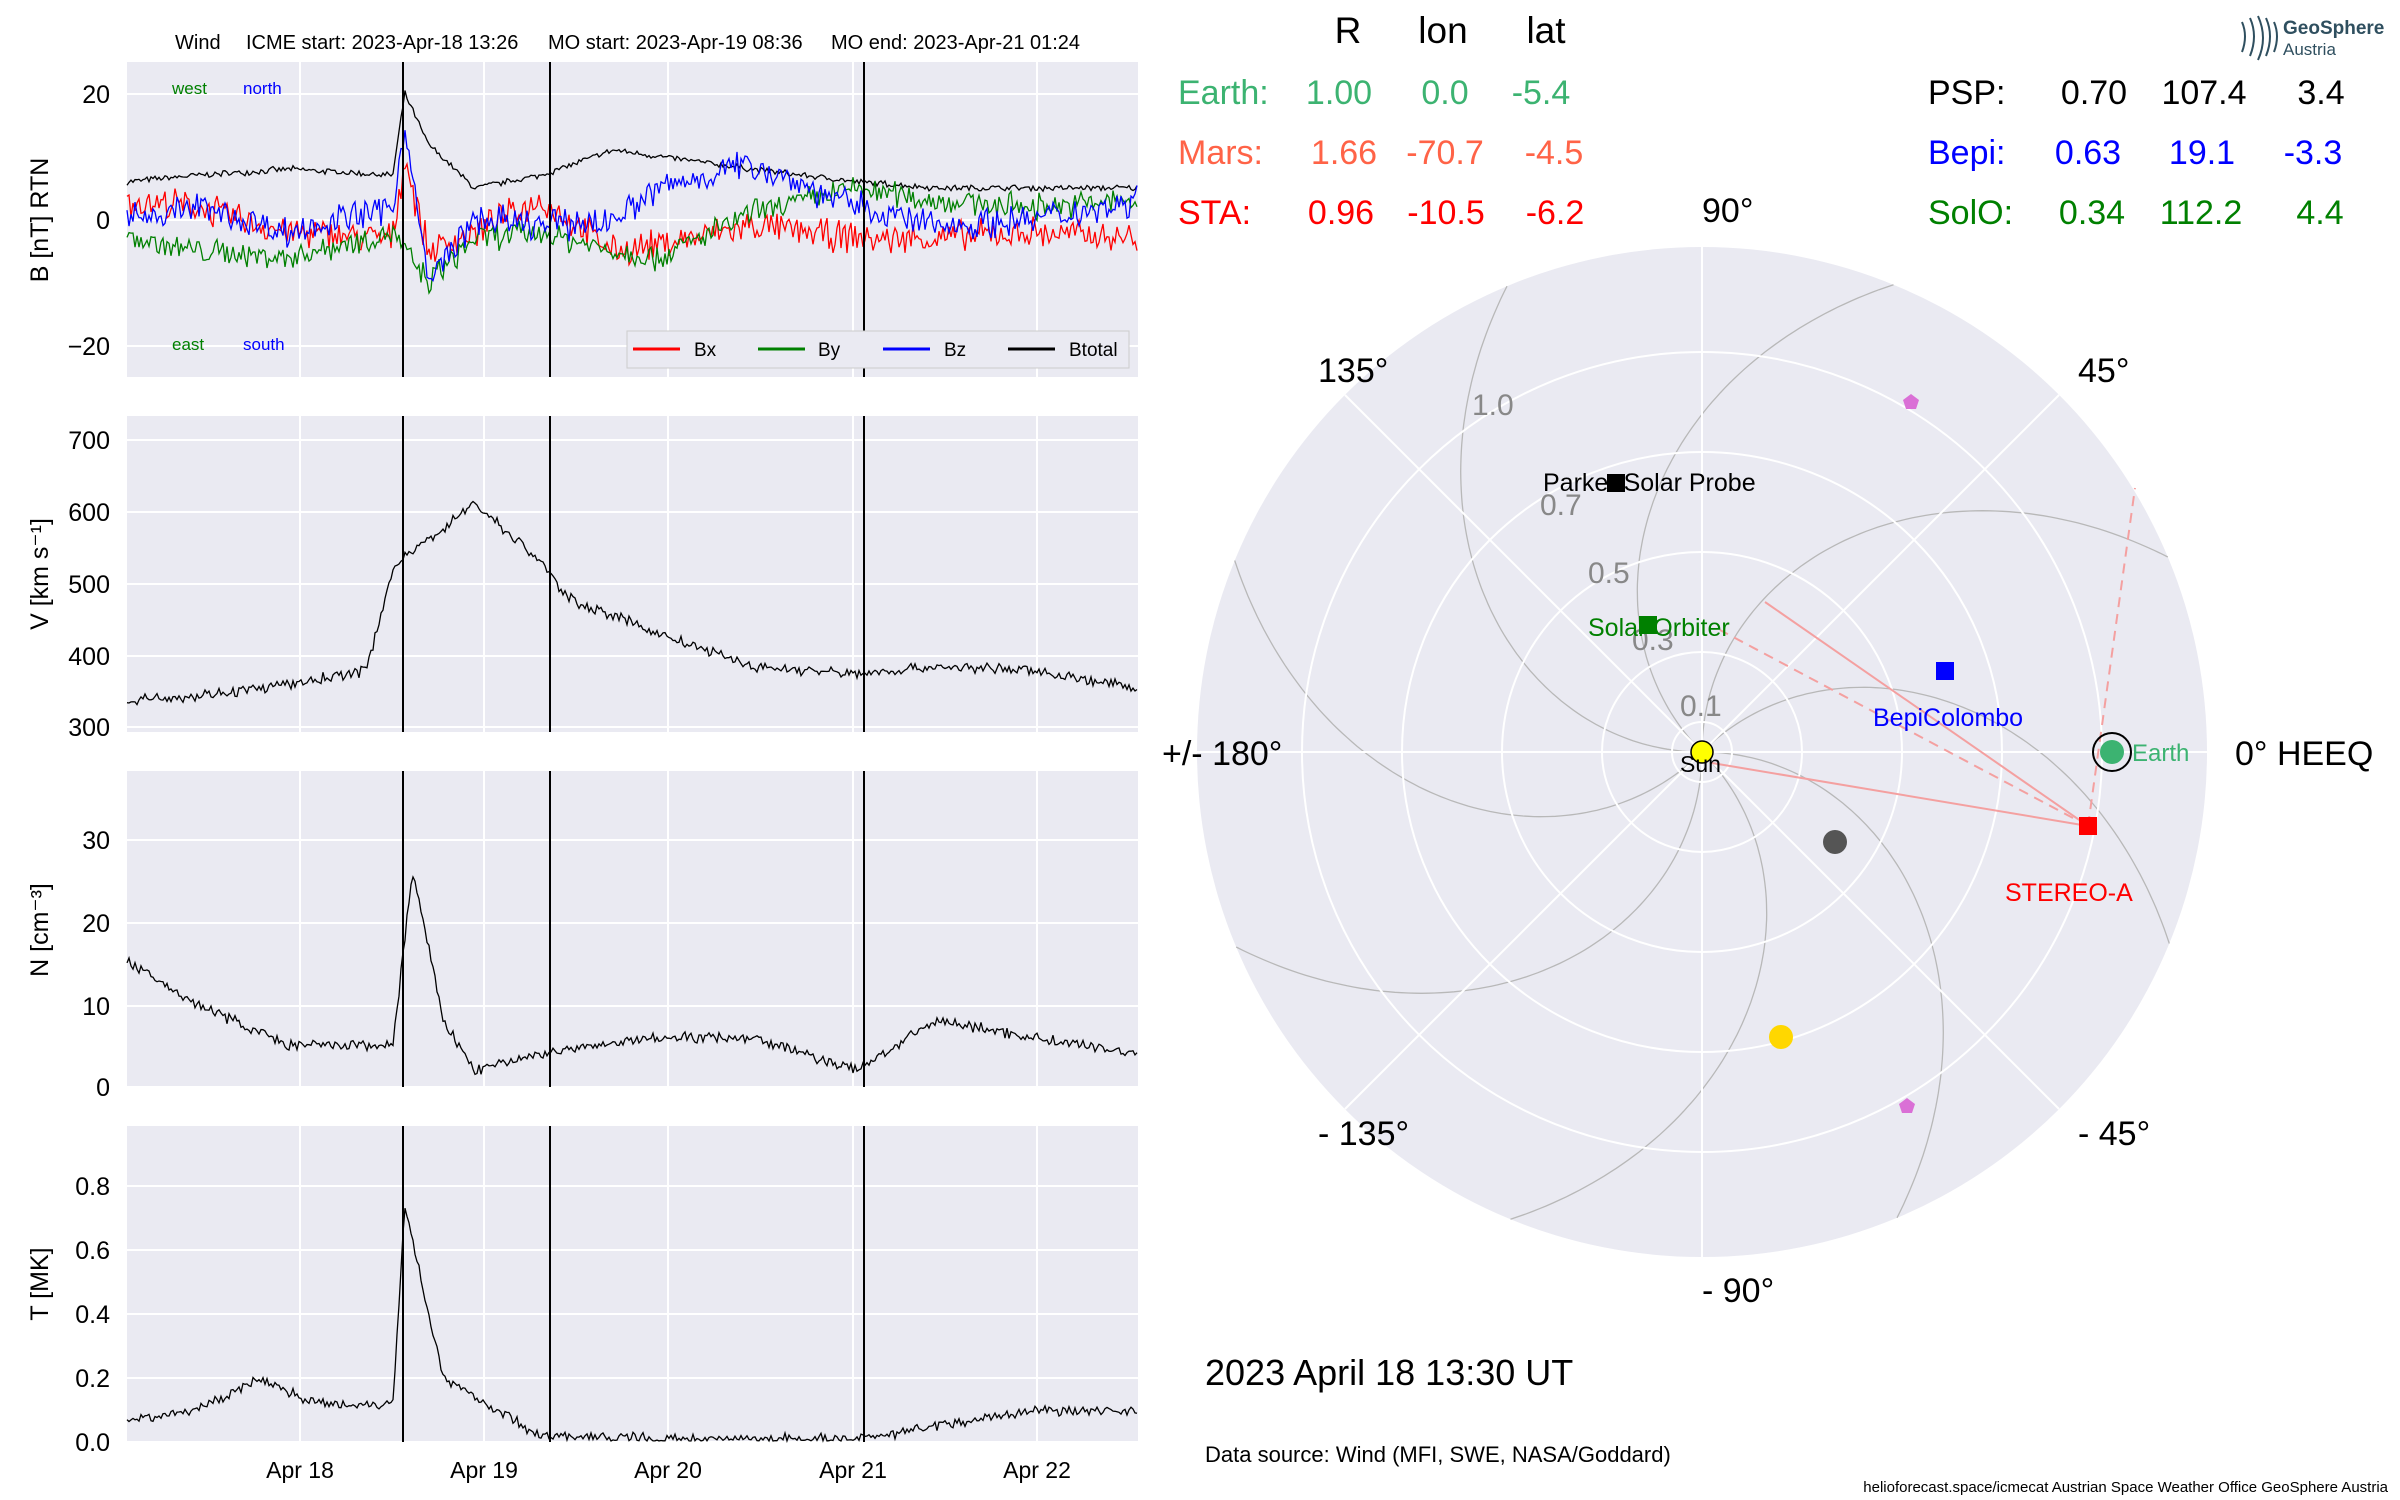 Image resolution: width=2400 pixels, height=1500 pixels. I want to click on angle-label-45: 45°, so click(2103, 371).